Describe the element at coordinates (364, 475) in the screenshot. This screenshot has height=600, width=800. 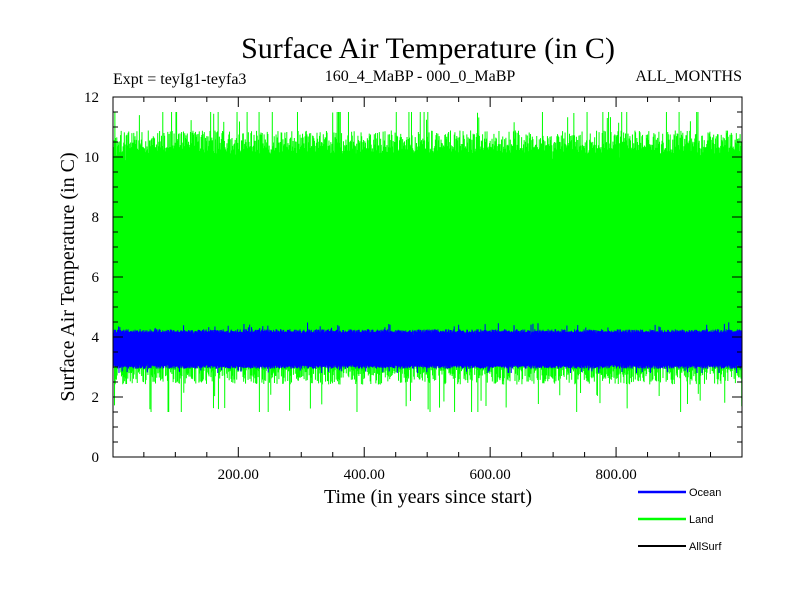
I see `x-tick-label: 400.00` at that location.